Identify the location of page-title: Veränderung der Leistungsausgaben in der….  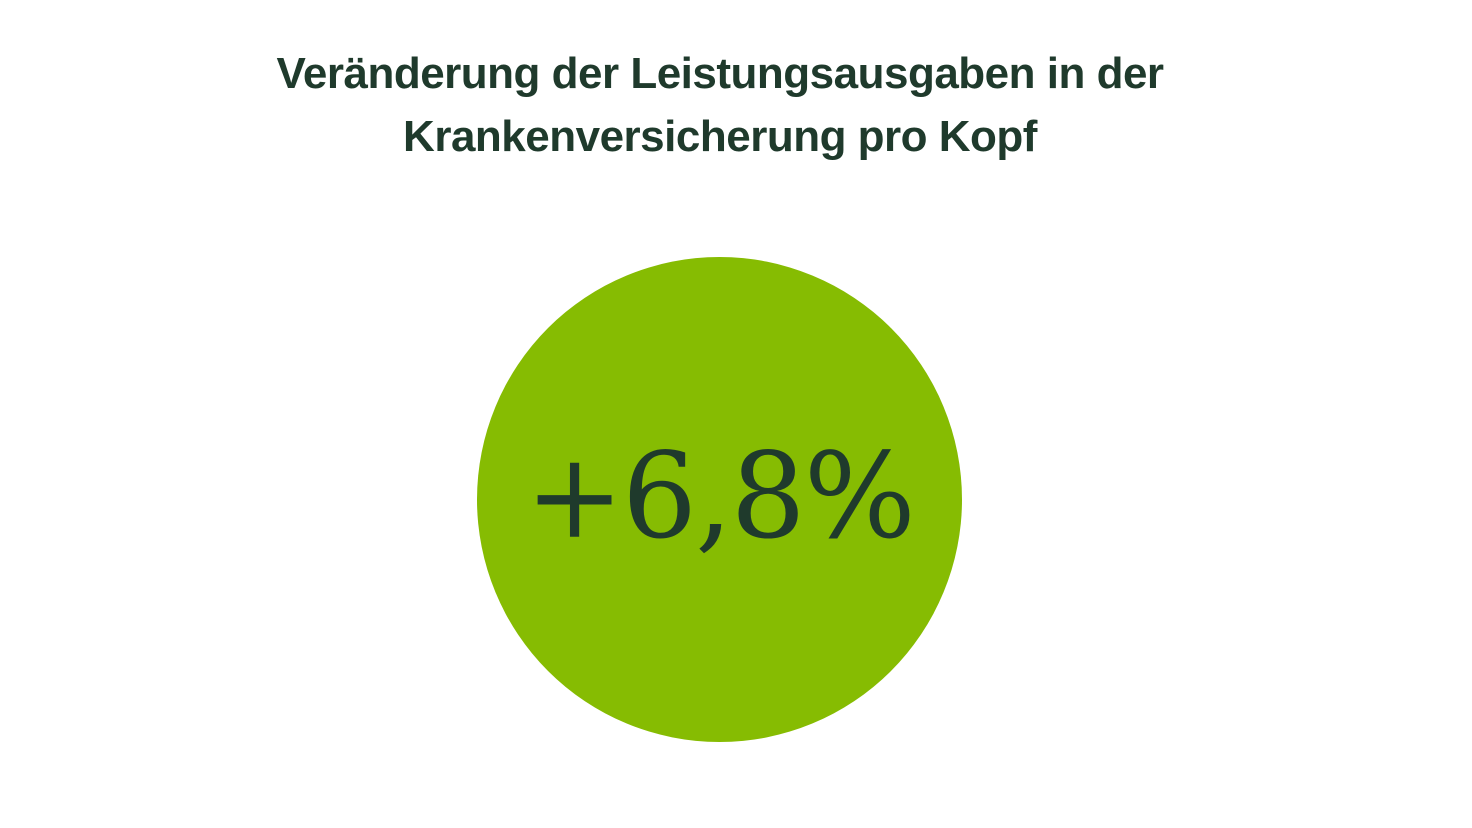
(720, 105).